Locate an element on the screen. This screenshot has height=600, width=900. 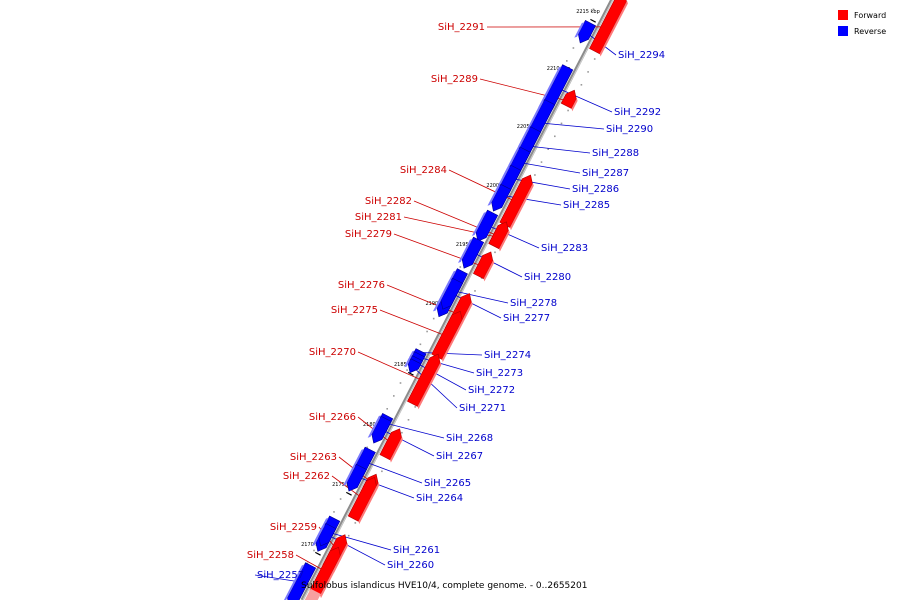
gene-label: SiH_2291 is located at coordinates (461, 27).